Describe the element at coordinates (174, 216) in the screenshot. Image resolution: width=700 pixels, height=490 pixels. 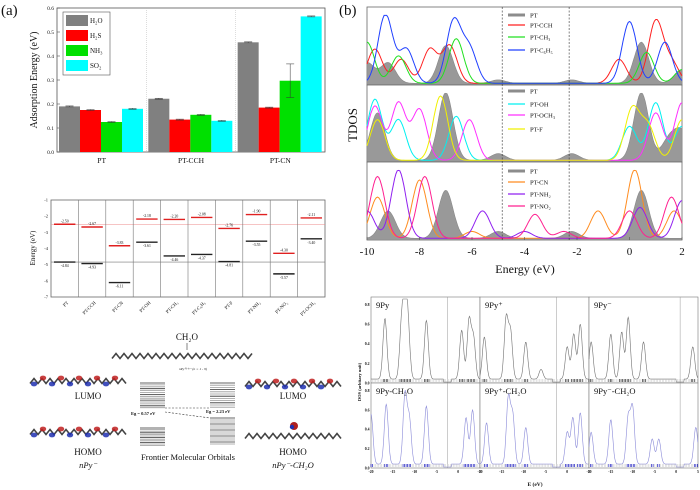
I see `lumo-label: -2.20` at that location.